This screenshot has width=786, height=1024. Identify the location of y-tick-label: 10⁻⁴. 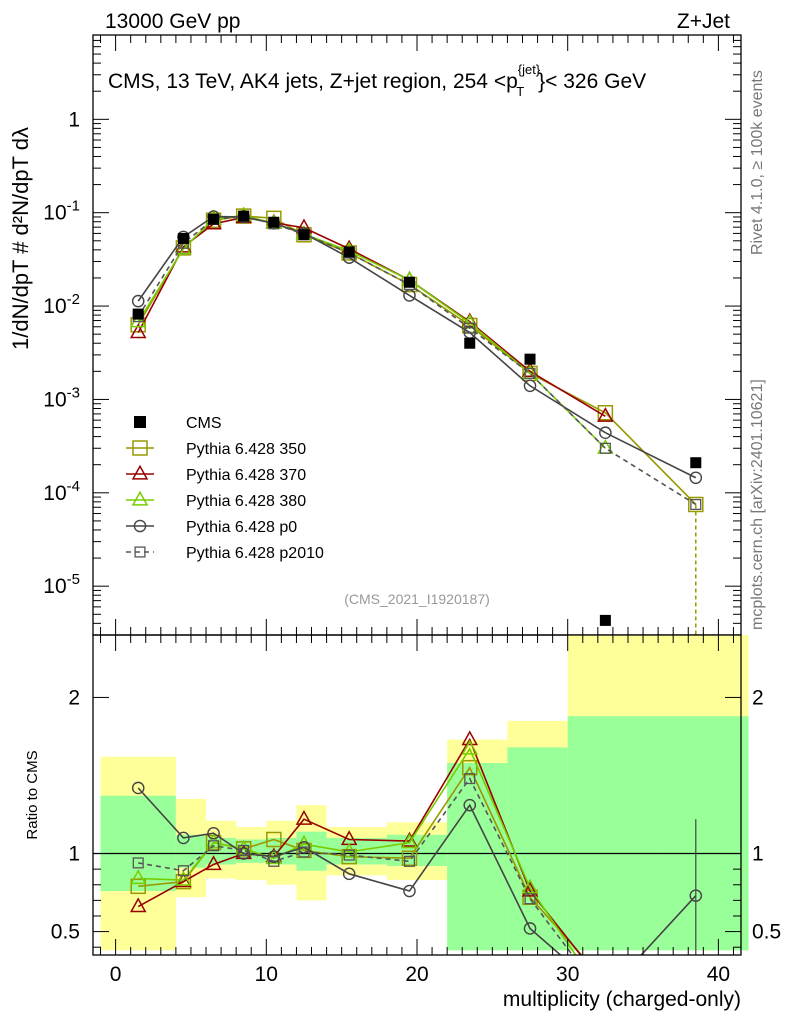
(61, 491).